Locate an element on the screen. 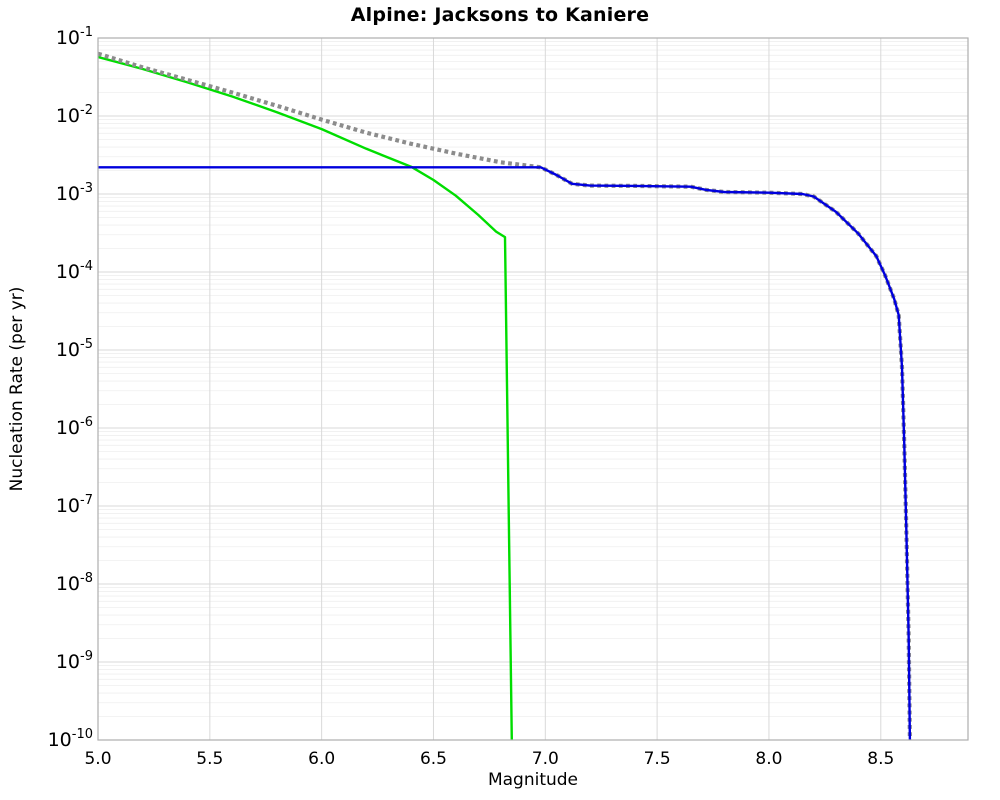 The height and width of the screenshot is (800, 1000). x-tick-label: 7.5 is located at coordinates (657, 759).